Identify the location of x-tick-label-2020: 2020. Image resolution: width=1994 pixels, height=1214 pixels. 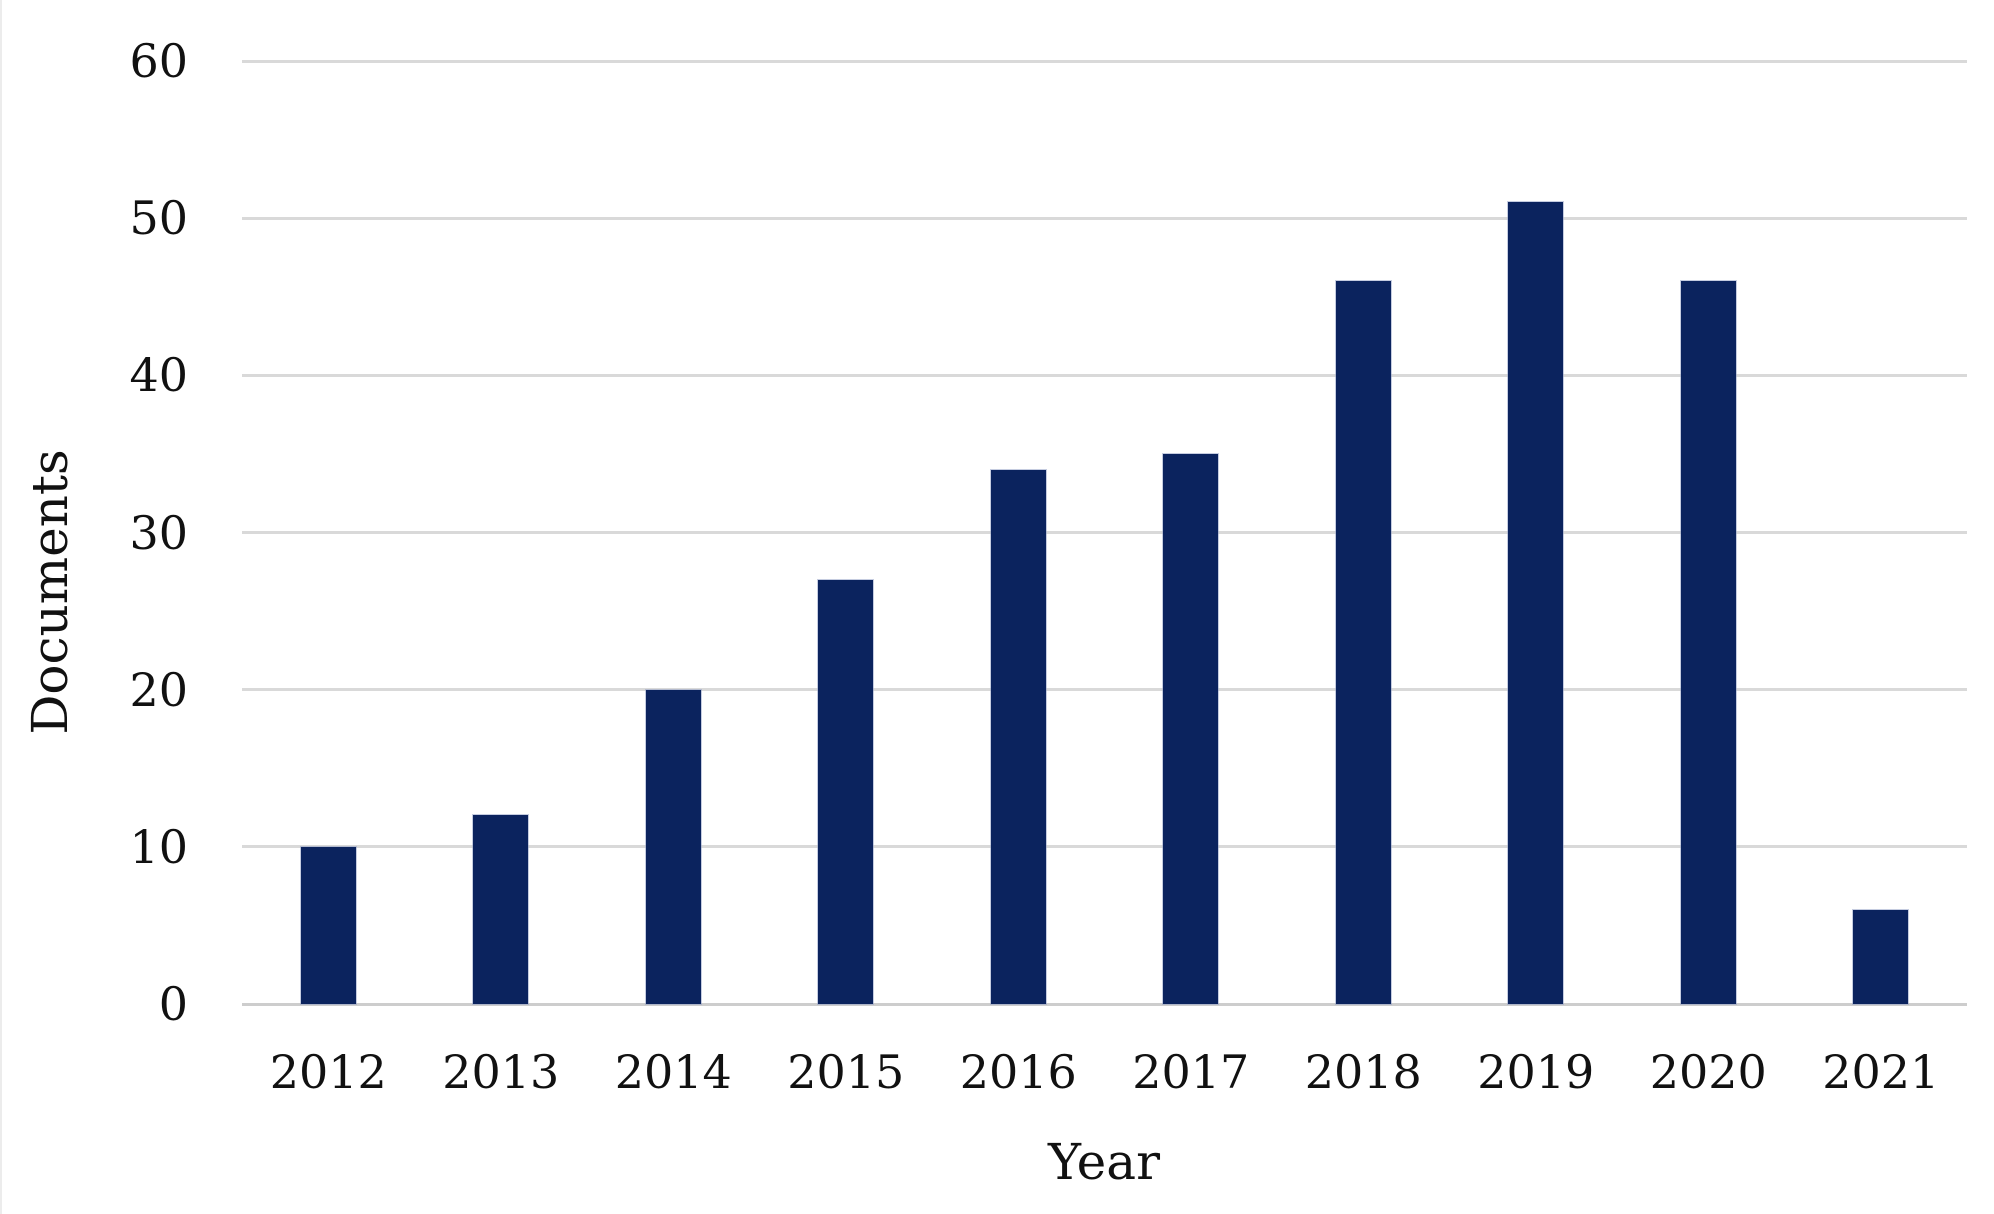
(1708, 1072).